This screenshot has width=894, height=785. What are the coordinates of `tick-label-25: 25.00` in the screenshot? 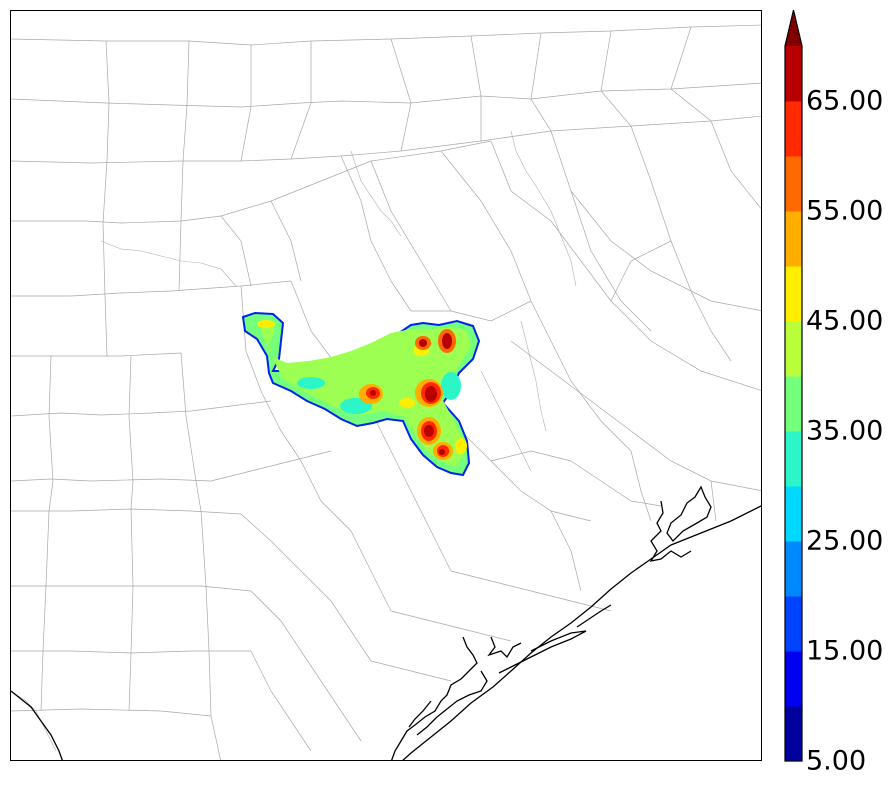 It's located at (845, 541).